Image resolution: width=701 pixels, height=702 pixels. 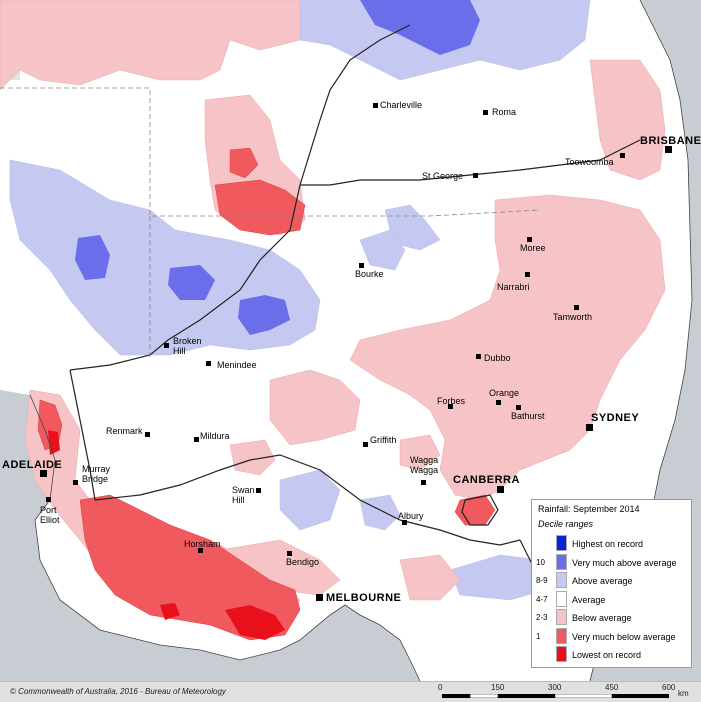 What do you see at coordinates (624, 562) in the screenshot?
I see `legend-label: Very much above average` at bounding box center [624, 562].